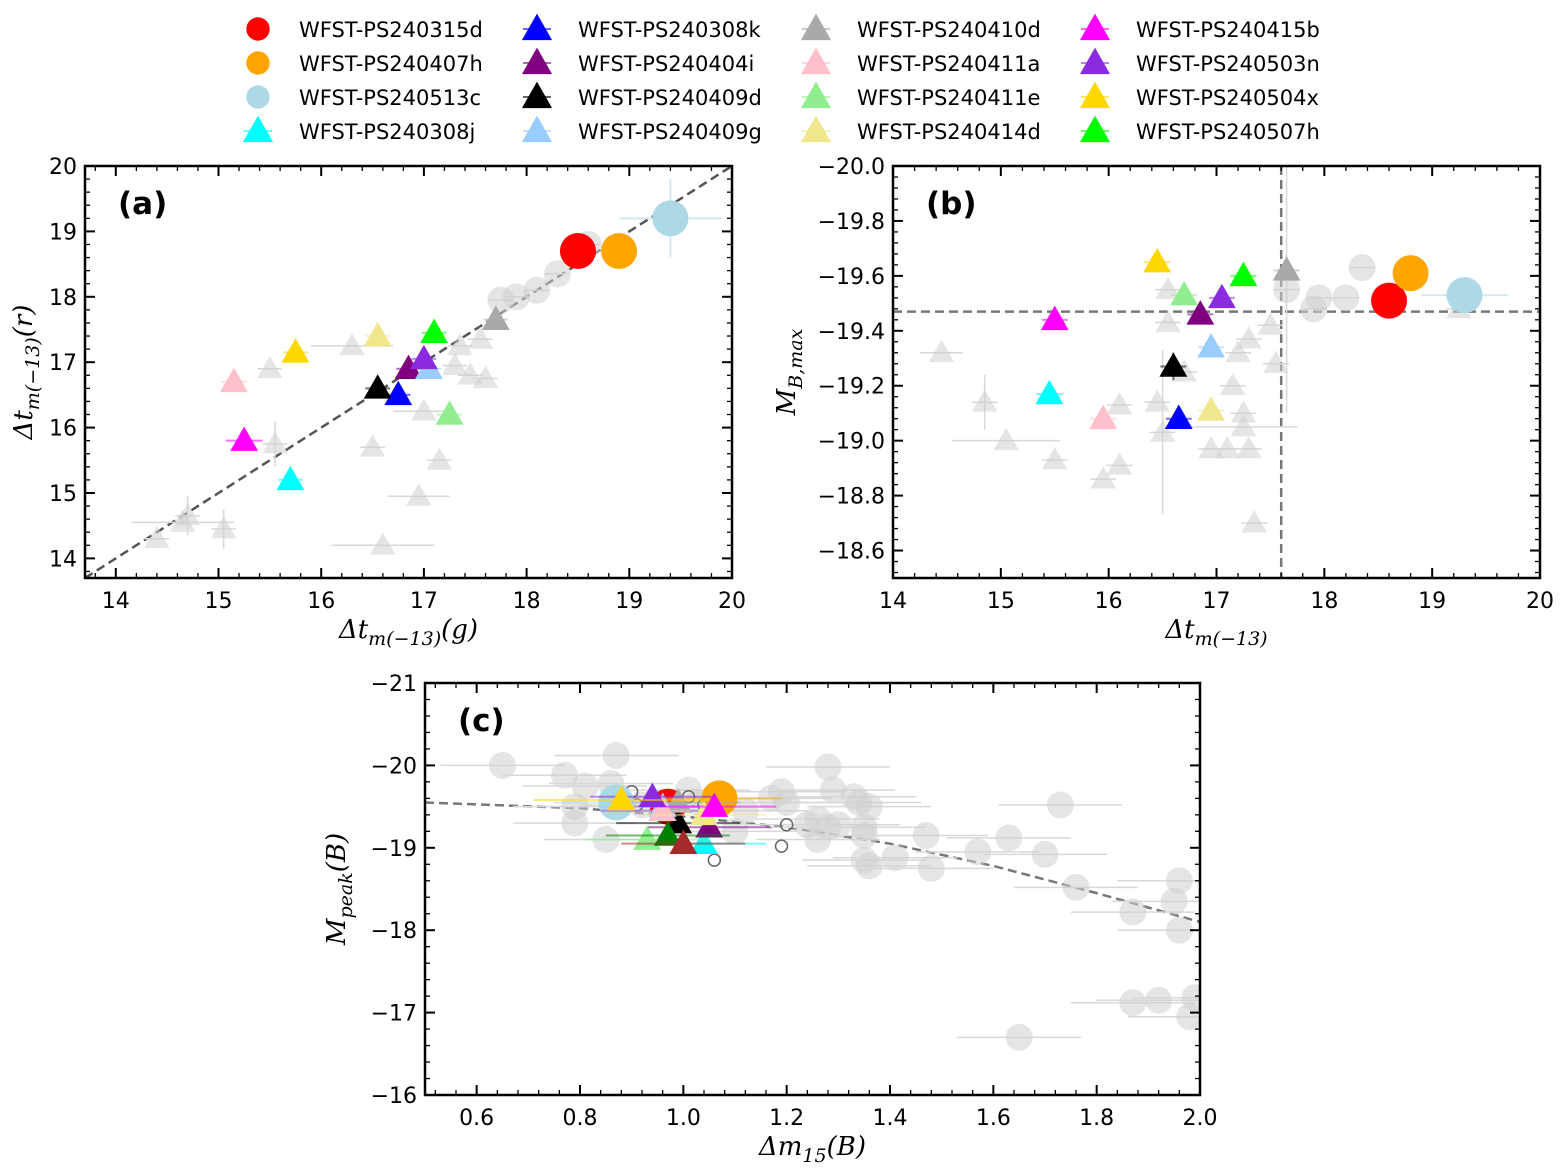  Describe the element at coordinates (629, 601) in the screenshot. I see `x-tick-label: 19` at that location.